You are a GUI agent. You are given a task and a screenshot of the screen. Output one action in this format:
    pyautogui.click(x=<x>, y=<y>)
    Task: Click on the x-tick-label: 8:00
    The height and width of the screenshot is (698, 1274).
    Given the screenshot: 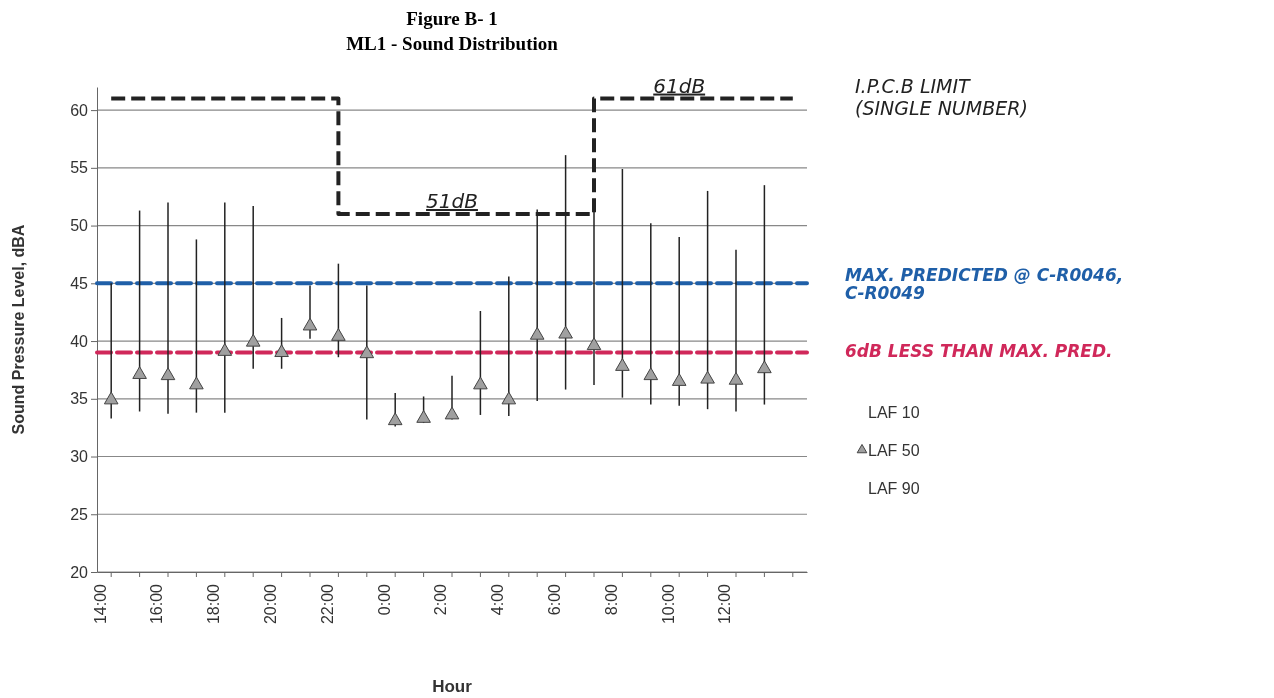 What is the action you would take?
    pyautogui.click(x=611, y=599)
    